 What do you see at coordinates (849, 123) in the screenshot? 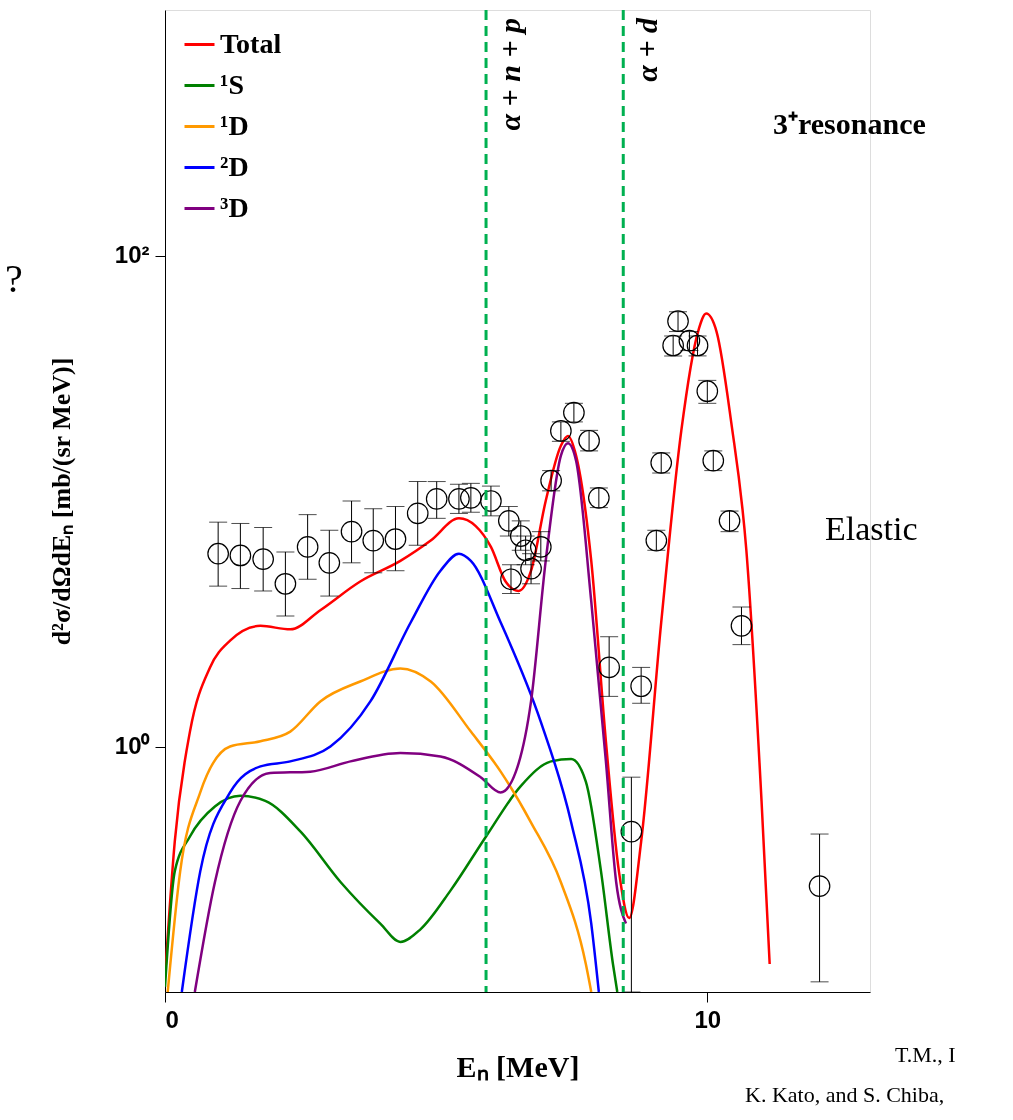
I see `annotation: 3⁺resonance` at bounding box center [849, 123].